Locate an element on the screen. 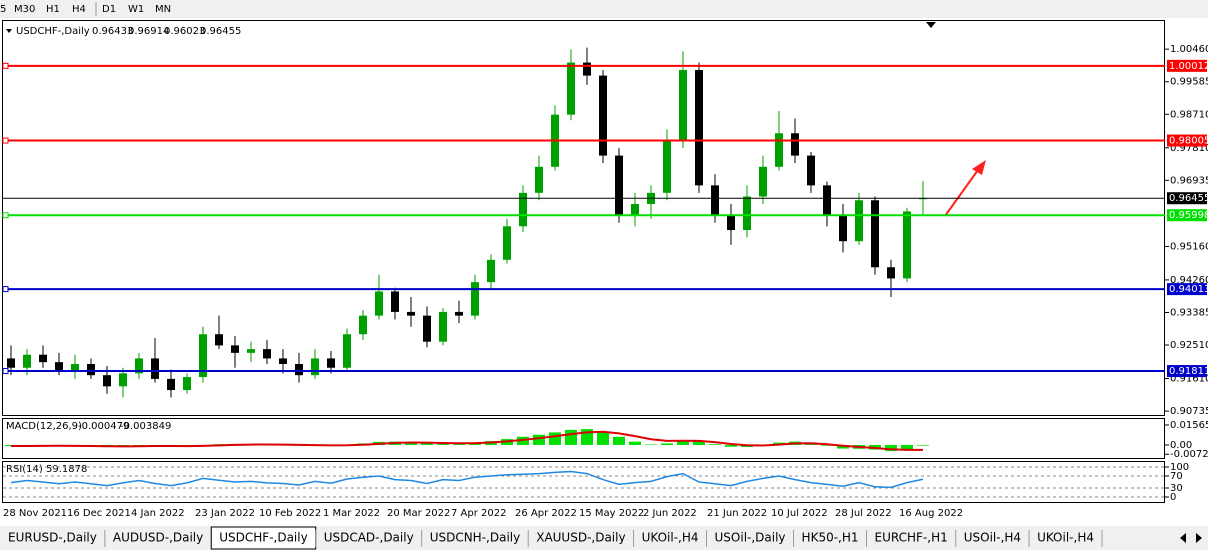  x-tick-label: 2 Jun 2022 is located at coordinates (670, 513).